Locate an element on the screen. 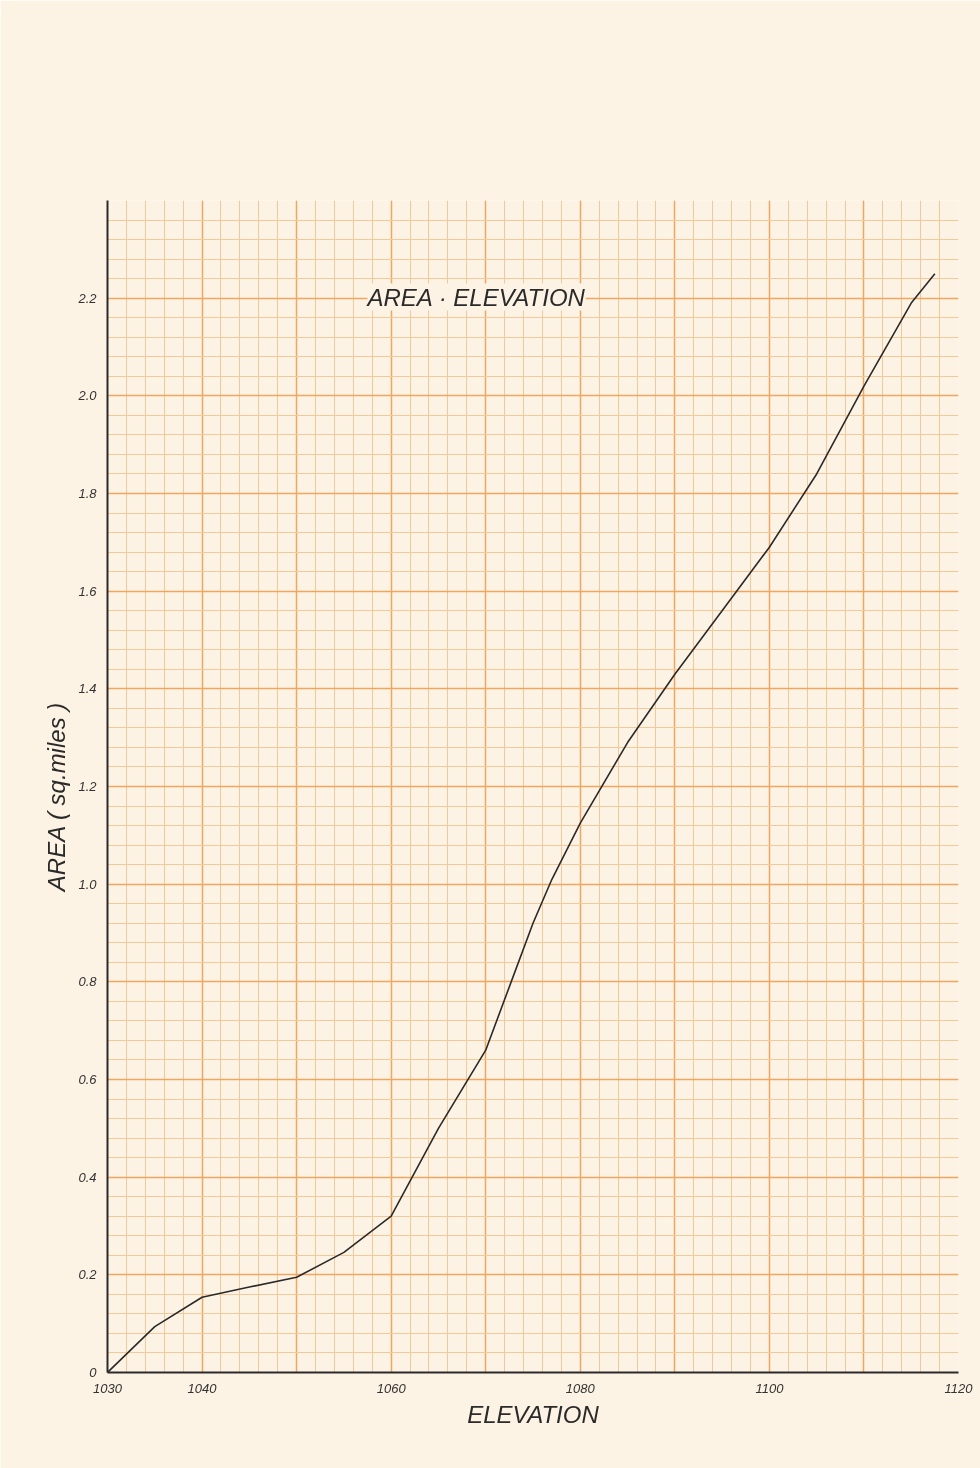 The image size is (980, 1468). x-tick-label: 1100 is located at coordinates (770, 1388).